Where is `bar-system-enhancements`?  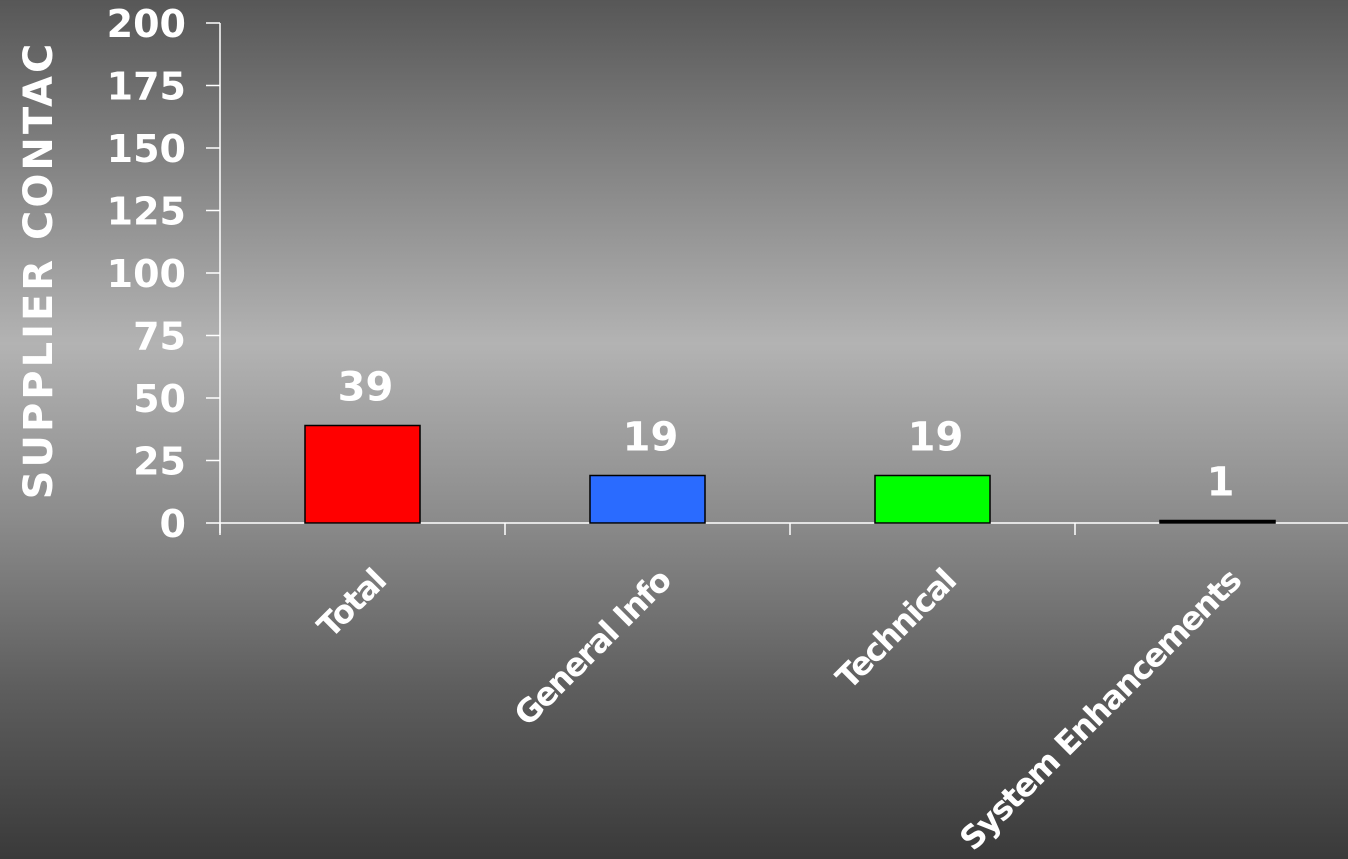 bar-system-enhancements is located at coordinates (1217, 521).